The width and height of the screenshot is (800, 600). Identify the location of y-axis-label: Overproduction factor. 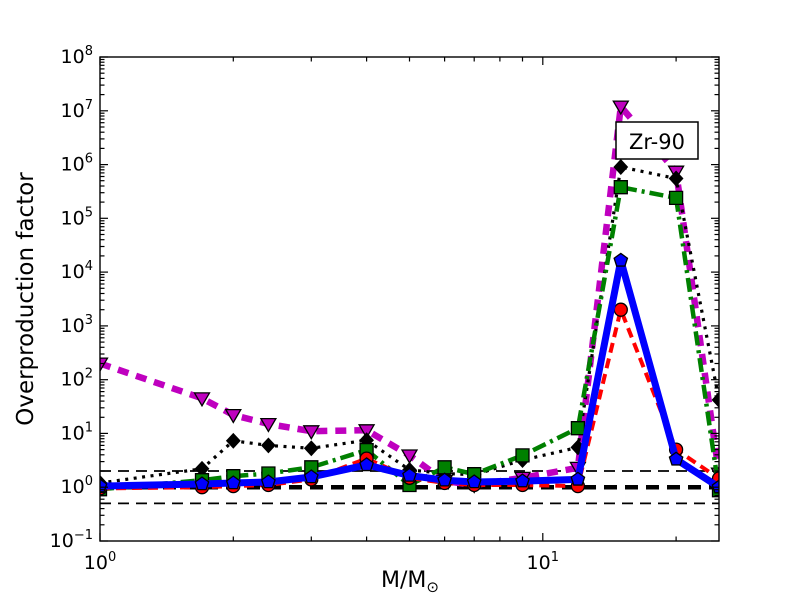
(26, 299).